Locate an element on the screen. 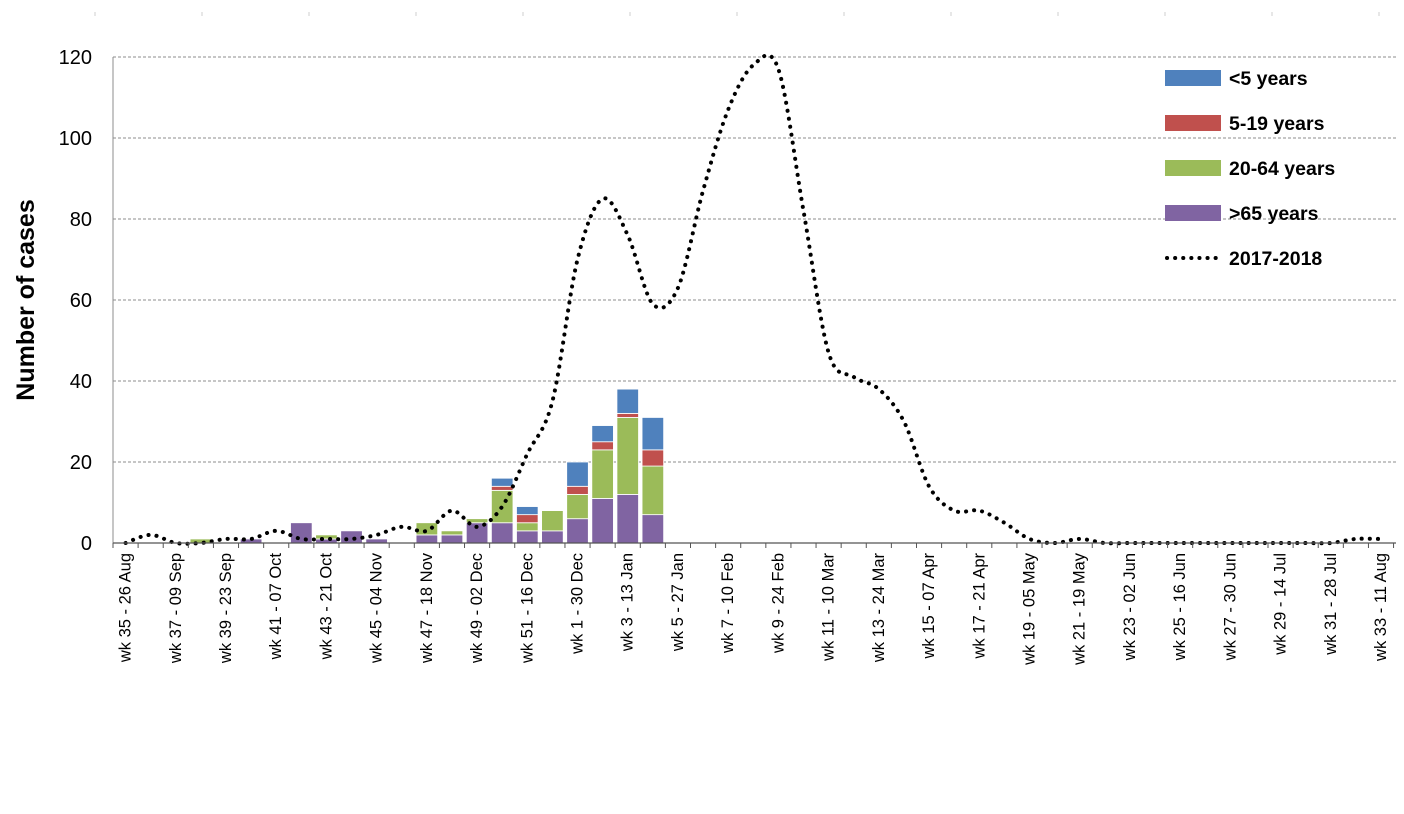 The width and height of the screenshot is (1404, 814). legend-label: >65 years is located at coordinates (1274, 214).